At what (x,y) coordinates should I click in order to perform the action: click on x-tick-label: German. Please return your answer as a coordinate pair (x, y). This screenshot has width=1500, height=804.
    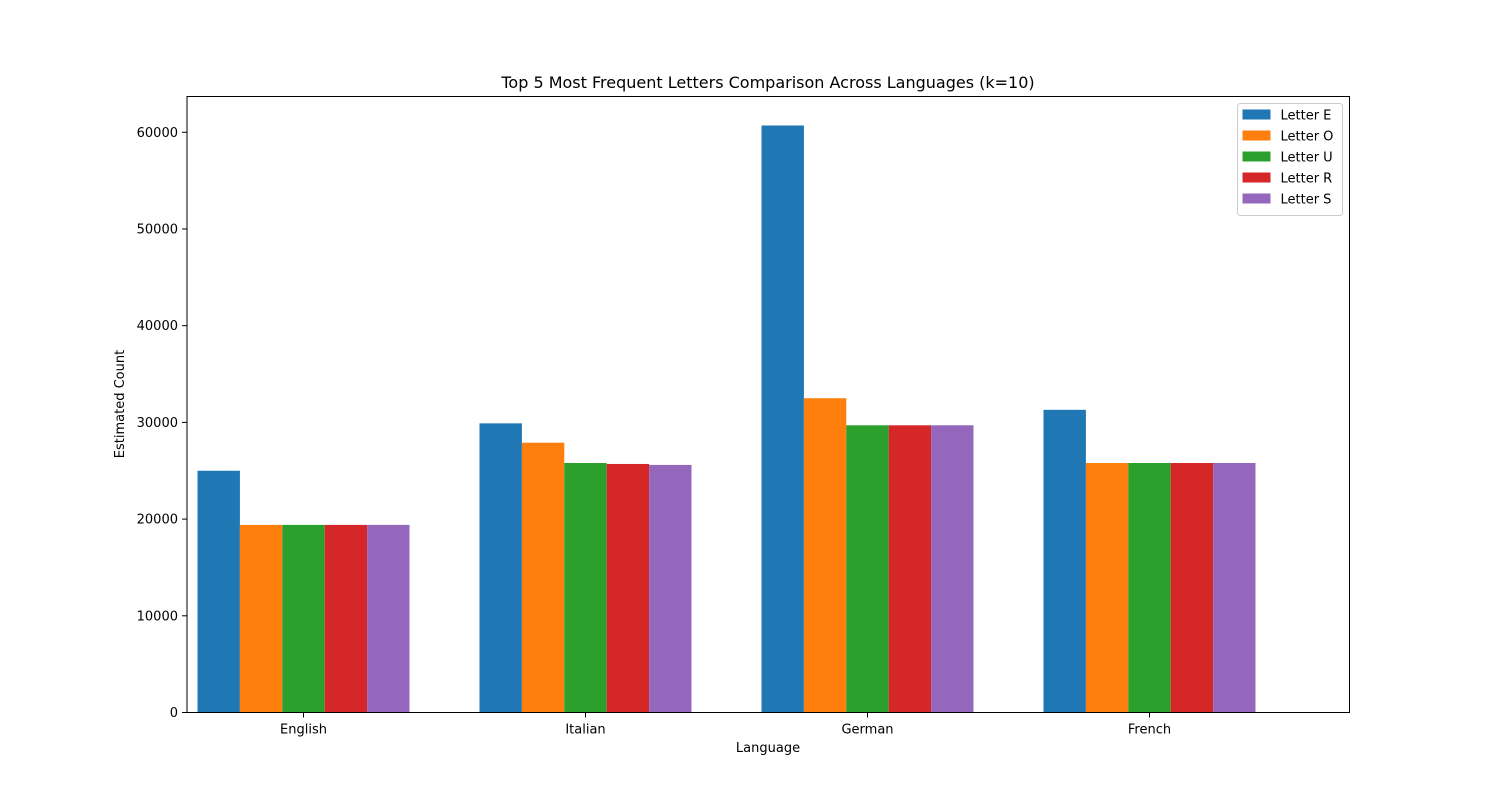
    Looking at the image, I should click on (867, 730).